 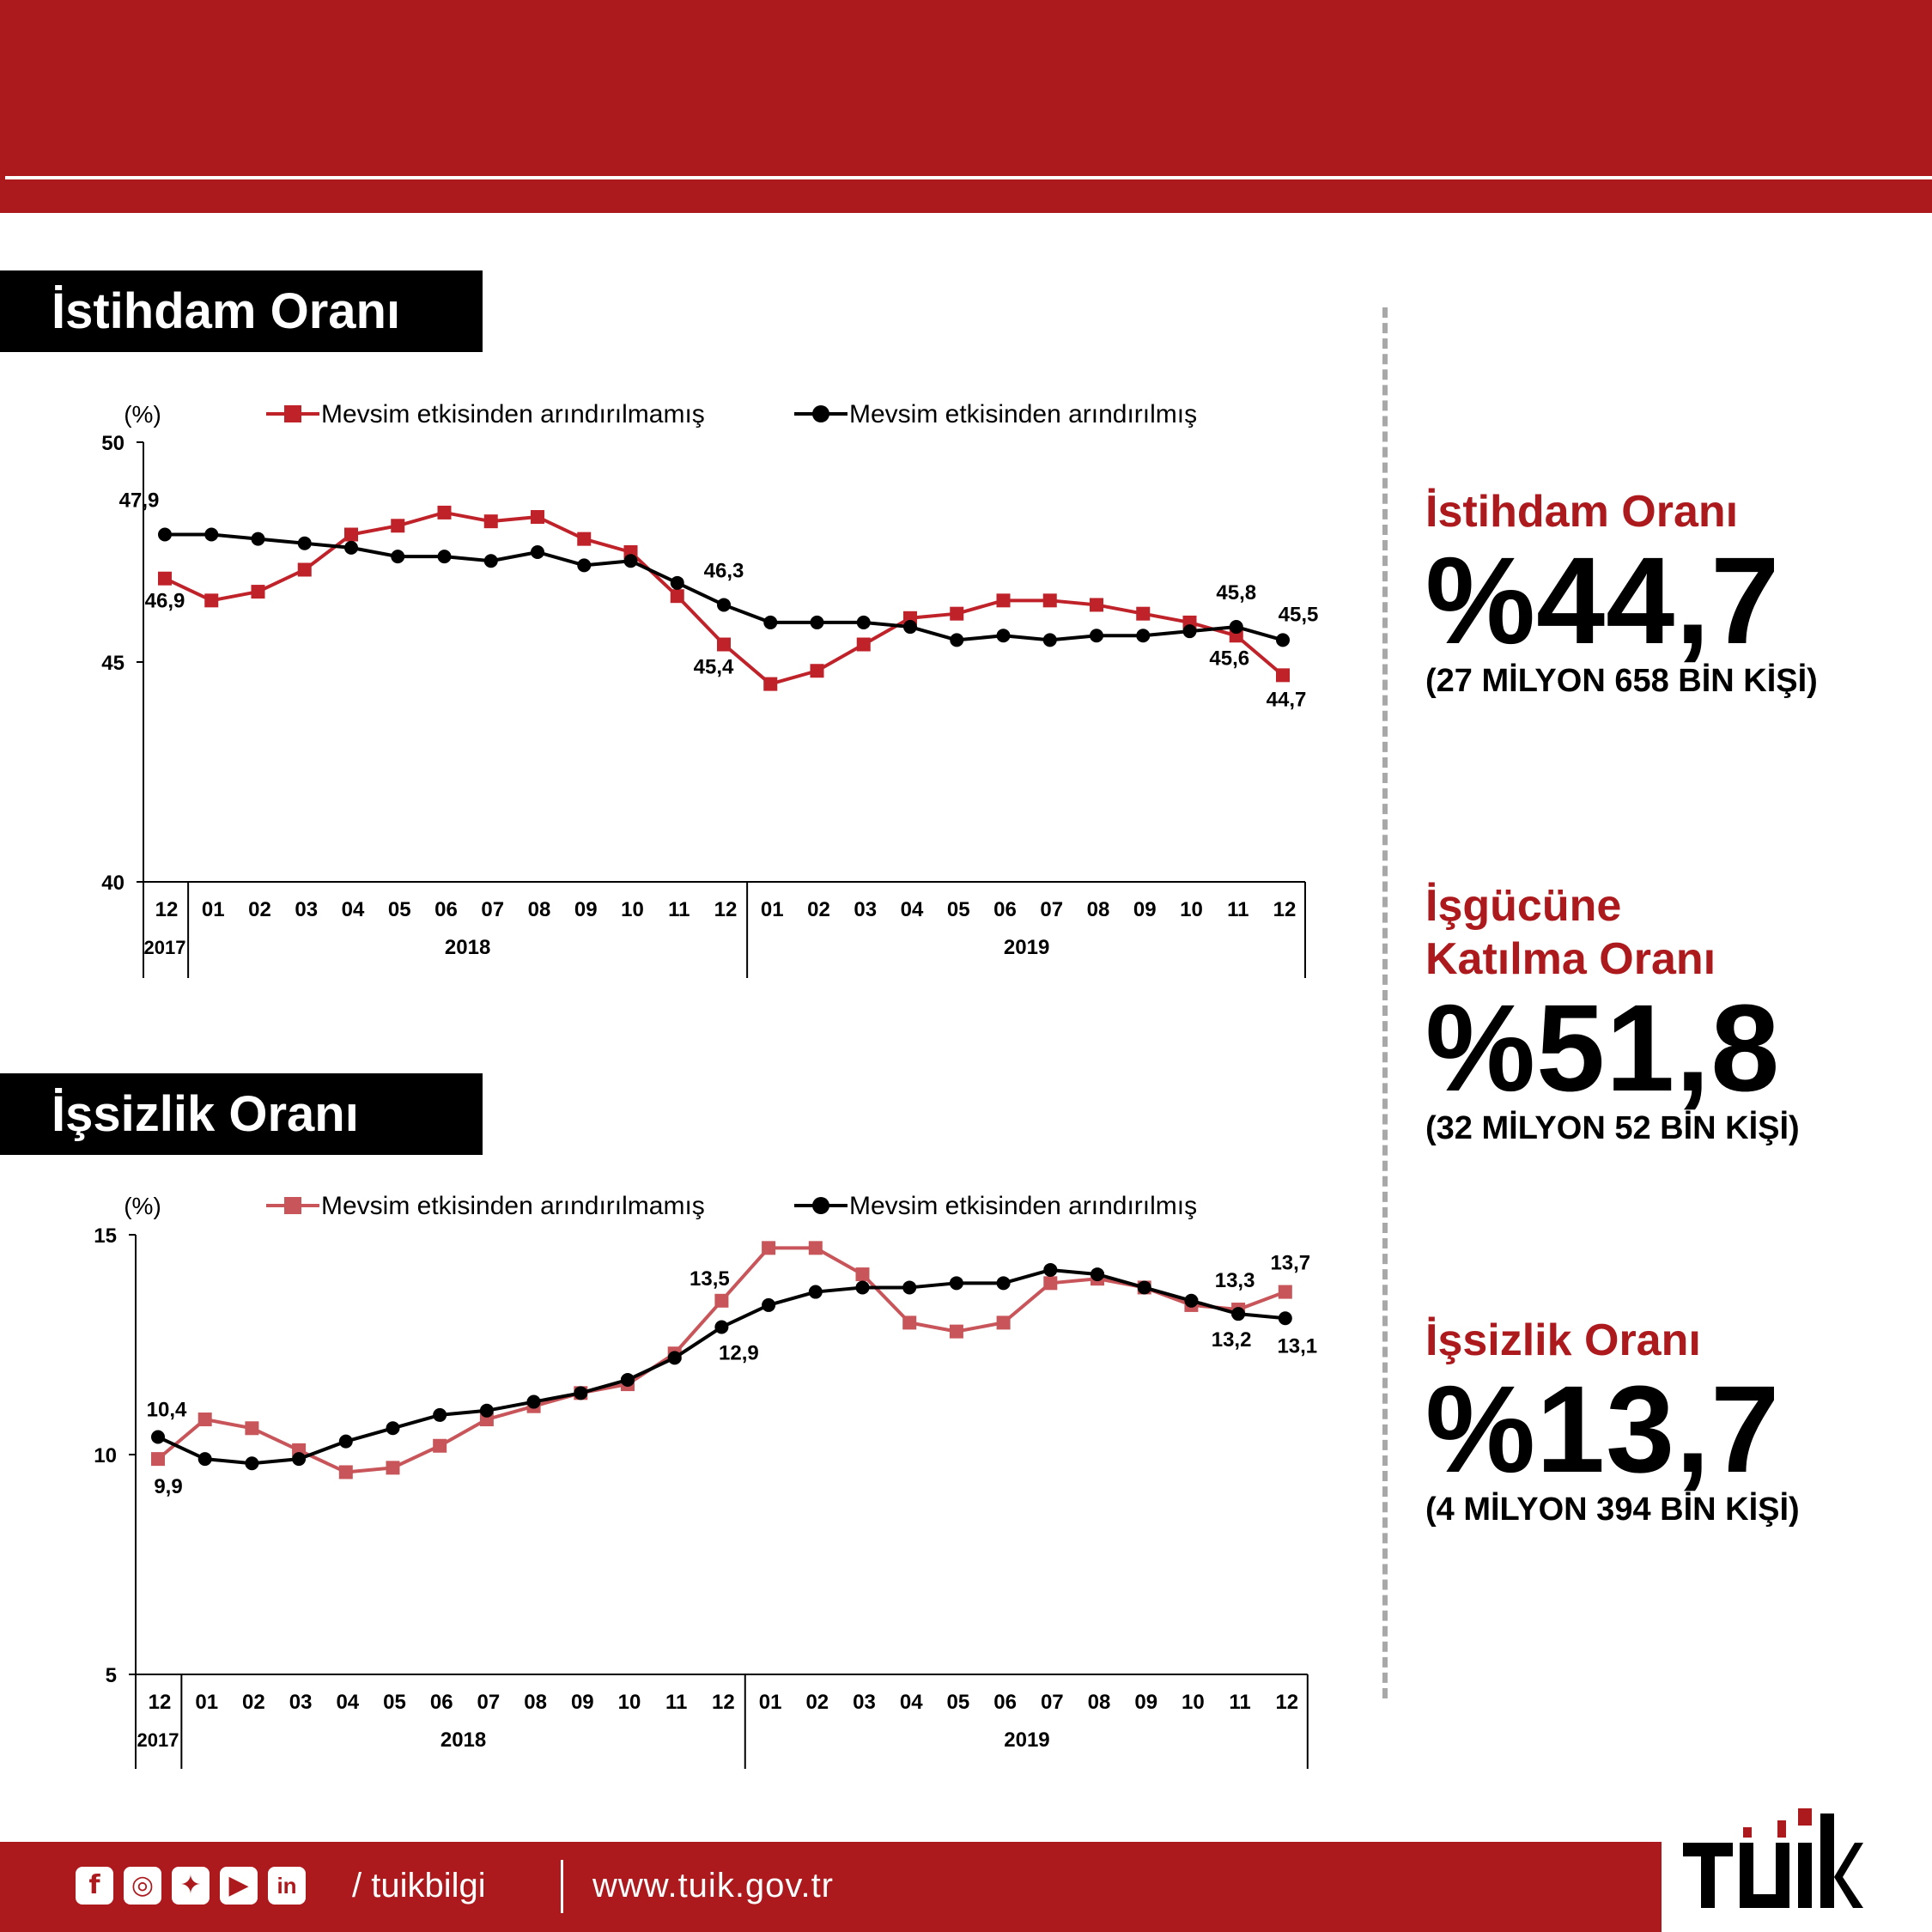 What do you see at coordinates (399, 910) in the screenshot?
I see `x-tick-label: 05` at bounding box center [399, 910].